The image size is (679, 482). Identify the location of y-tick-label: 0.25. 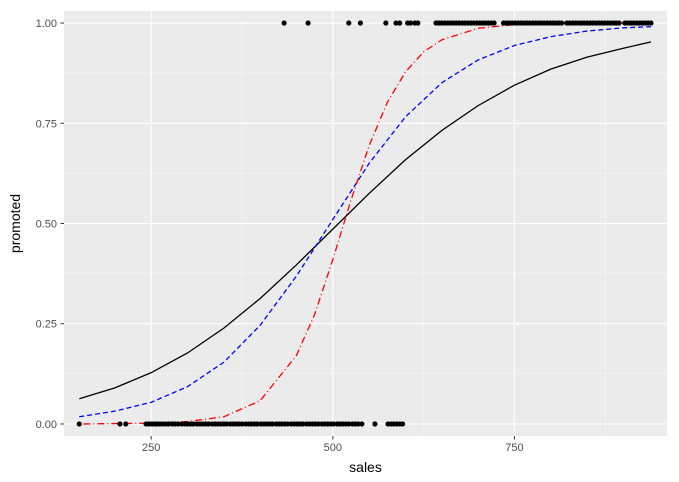
(46, 325).